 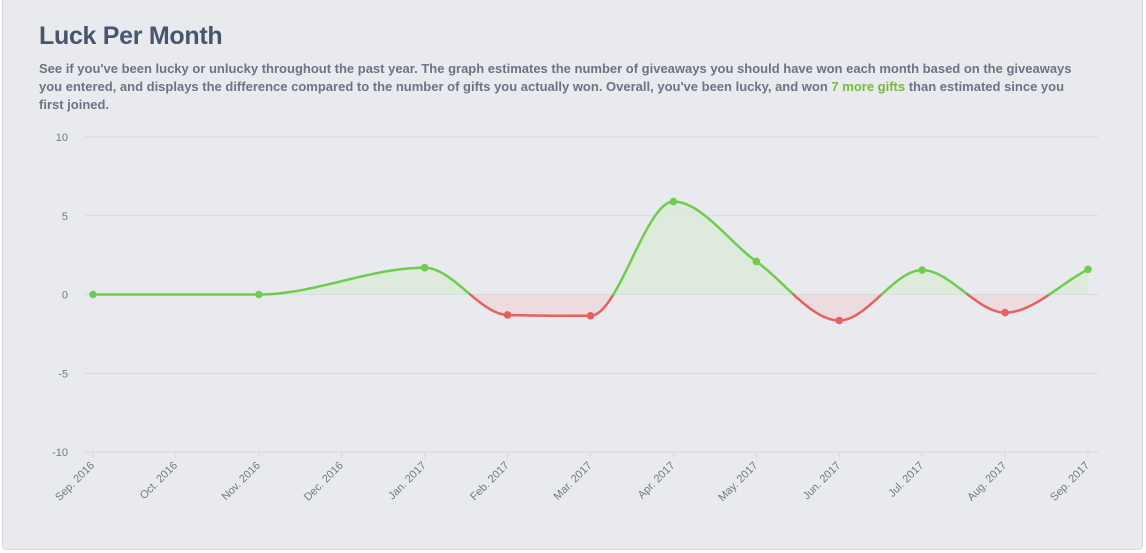 What do you see at coordinates (62, 138) in the screenshot?
I see `y-tick-label: 10` at bounding box center [62, 138].